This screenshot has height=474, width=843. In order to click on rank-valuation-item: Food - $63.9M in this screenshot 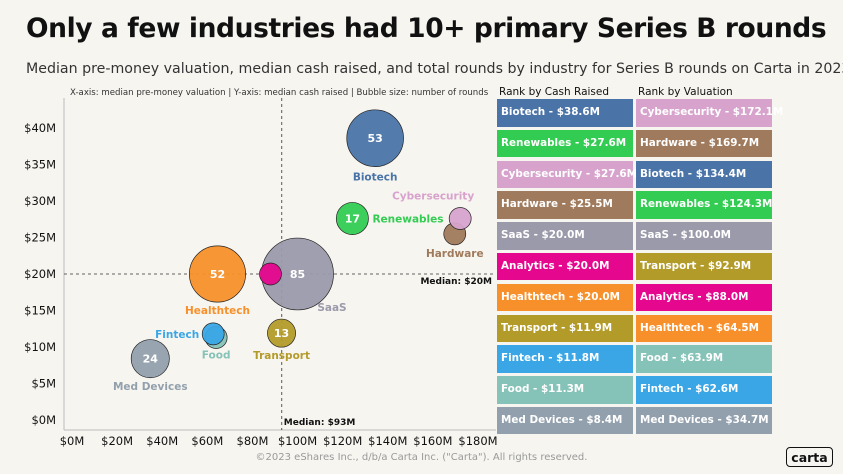, I will do `click(704, 359)`.